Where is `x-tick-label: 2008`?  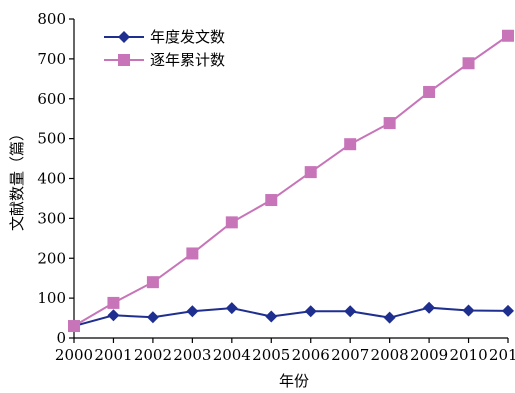
x-tick-label: 2008 is located at coordinates (390, 355).